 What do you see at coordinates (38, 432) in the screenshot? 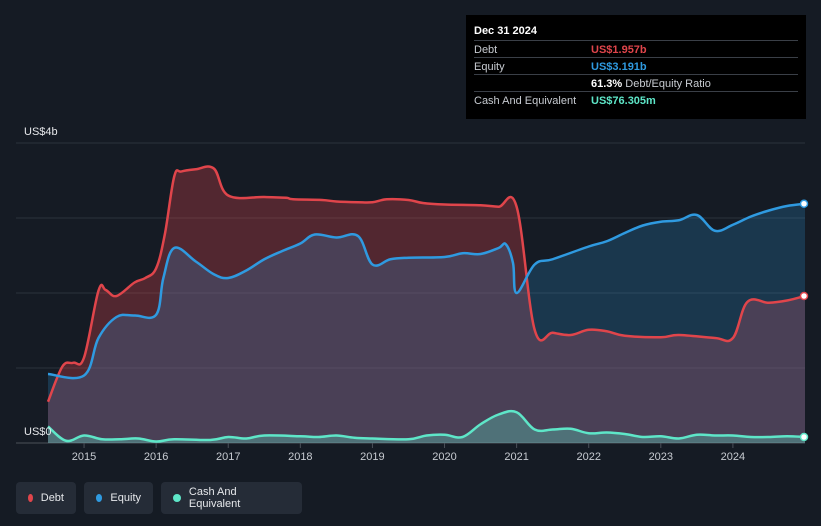
I see `y-axis-bottom-label: US$0` at bounding box center [38, 432].